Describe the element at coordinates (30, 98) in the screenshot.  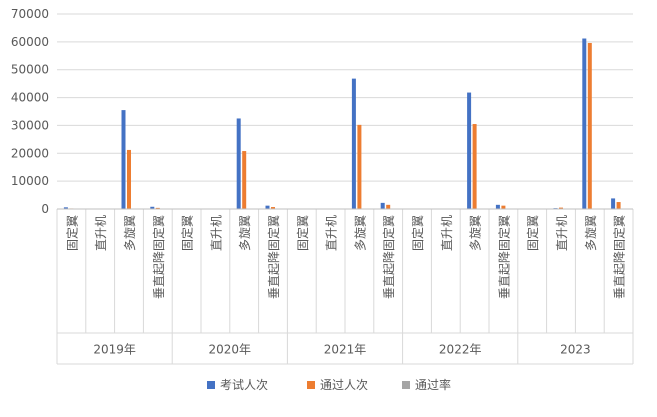
I see `y-tick-label: 40000` at that location.